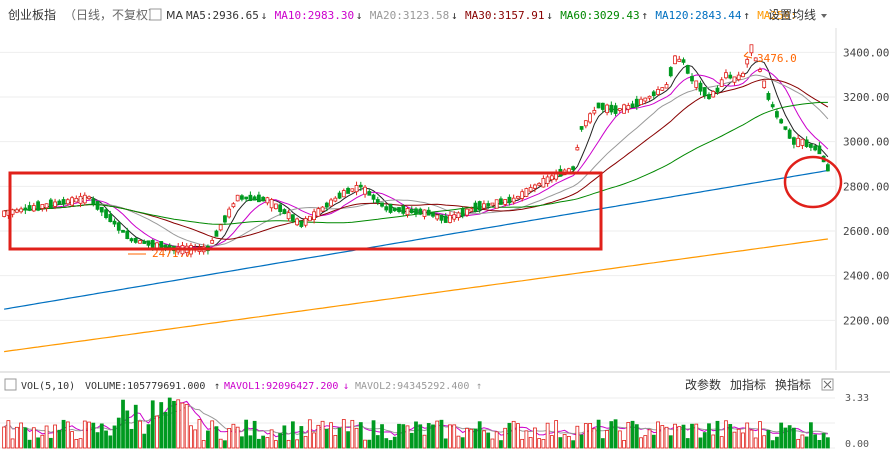  Describe the element at coordinates (792, 15) in the screenshot. I see `settings-button: 设置均线` at that location.